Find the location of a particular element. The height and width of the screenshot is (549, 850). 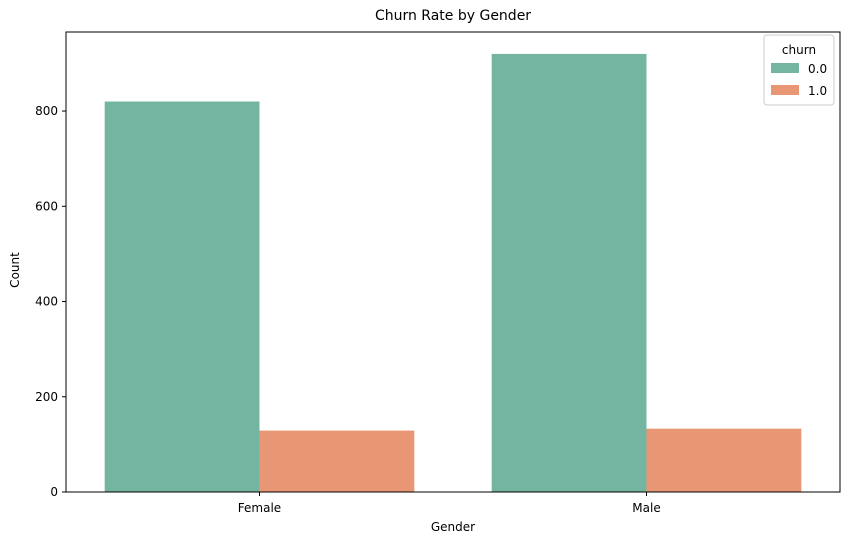

y-ticks: 0 200 400 600 800 is located at coordinates (50, 301).